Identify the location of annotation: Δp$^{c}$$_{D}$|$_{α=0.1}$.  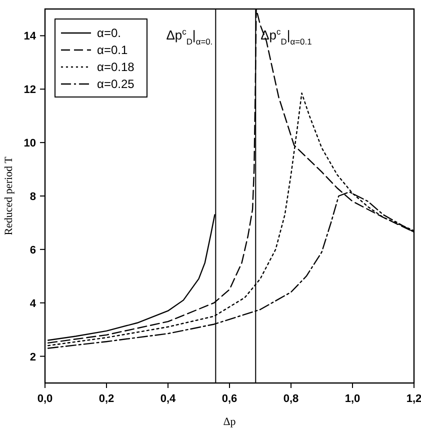
(286, 36).